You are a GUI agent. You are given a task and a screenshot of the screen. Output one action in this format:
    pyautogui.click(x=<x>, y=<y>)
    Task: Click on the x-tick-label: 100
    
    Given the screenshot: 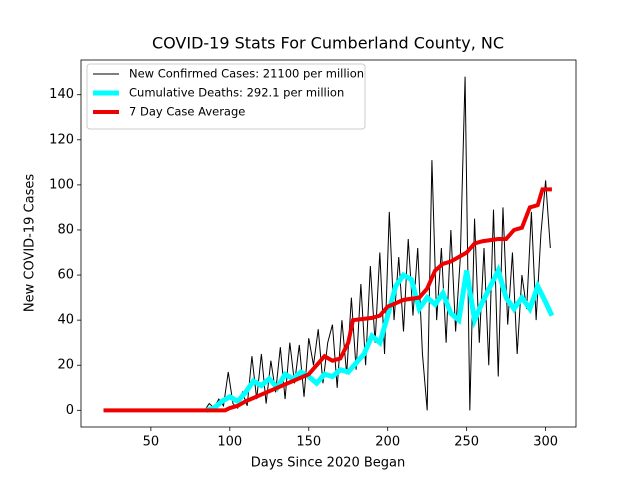 What is the action you would take?
    pyautogui.click(x=229, y=442)
    